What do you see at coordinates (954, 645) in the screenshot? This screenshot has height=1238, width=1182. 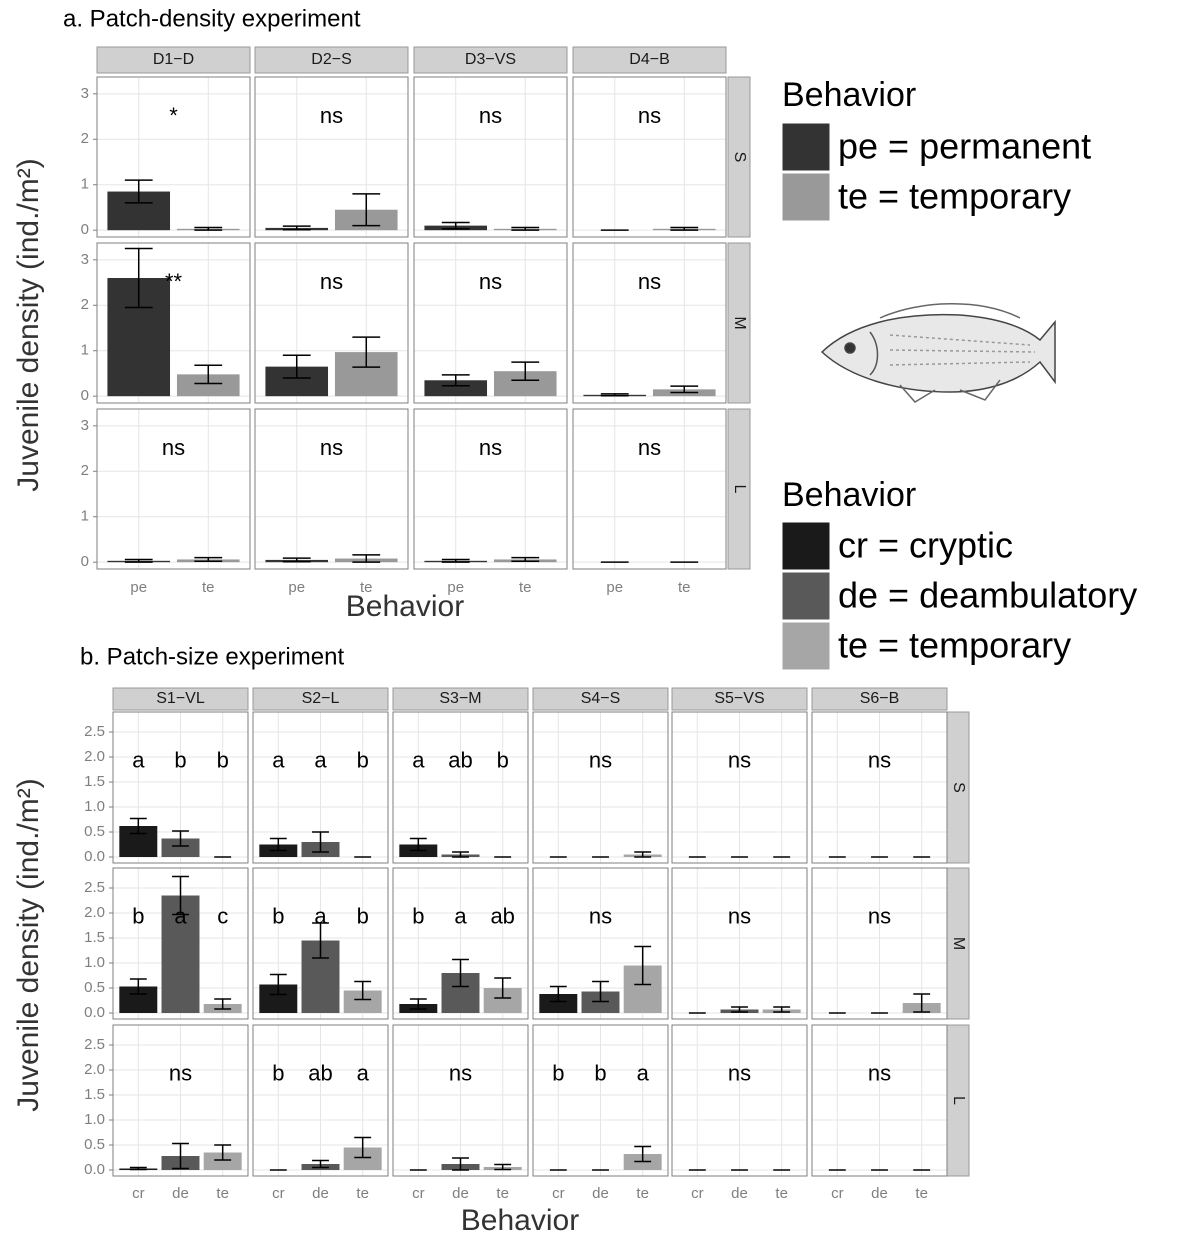 I see `legend-label: te = temporary` at bounding box center [954, 645].